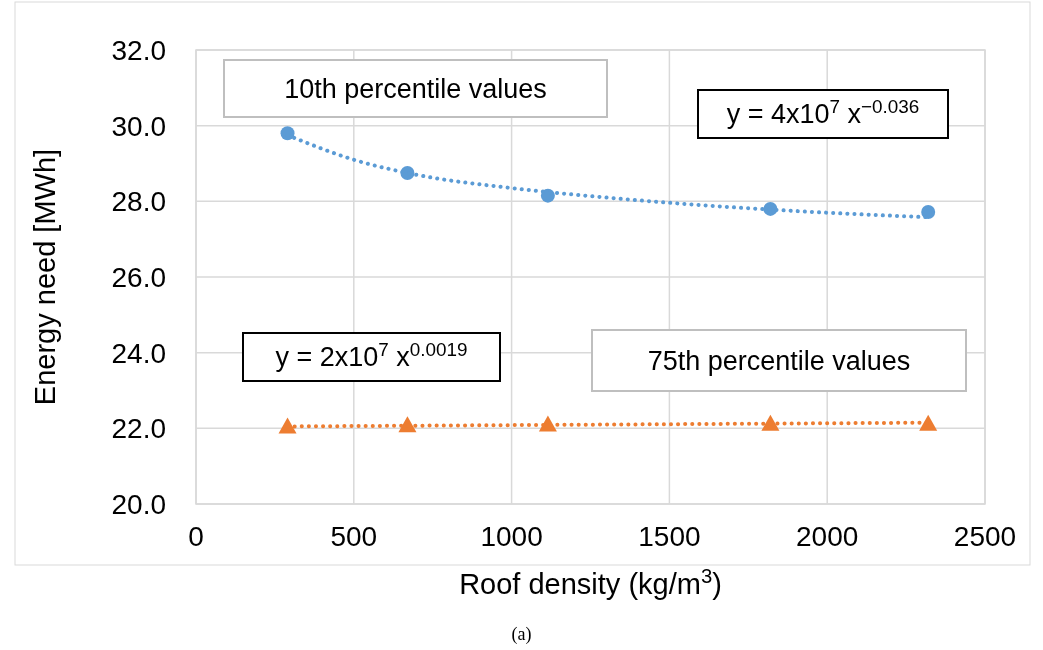 This screenshot has width=1043, height=650. Describe the element at coordinates (823, 112) in the screenshot. I see `annotation: y = 4x10$^{7}$ x$^{−0.036}$` at that location.